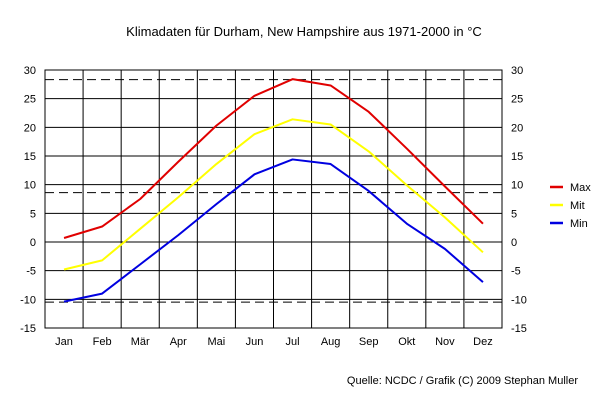 This screenshot has height=409, width=609. Describe the element at coordinates (64, 342) in the screenshot. I see `x-tick-label: Jan` at that location.